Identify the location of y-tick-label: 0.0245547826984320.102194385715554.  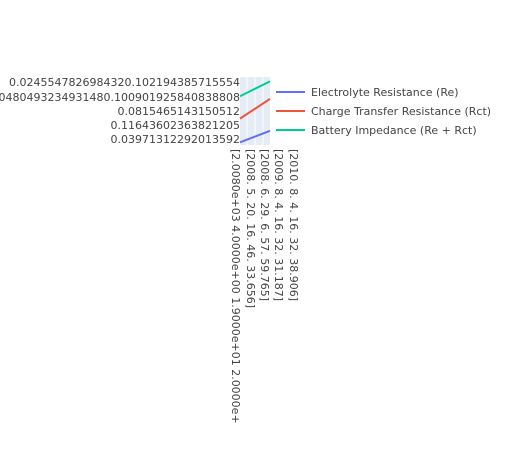
(124, 82).